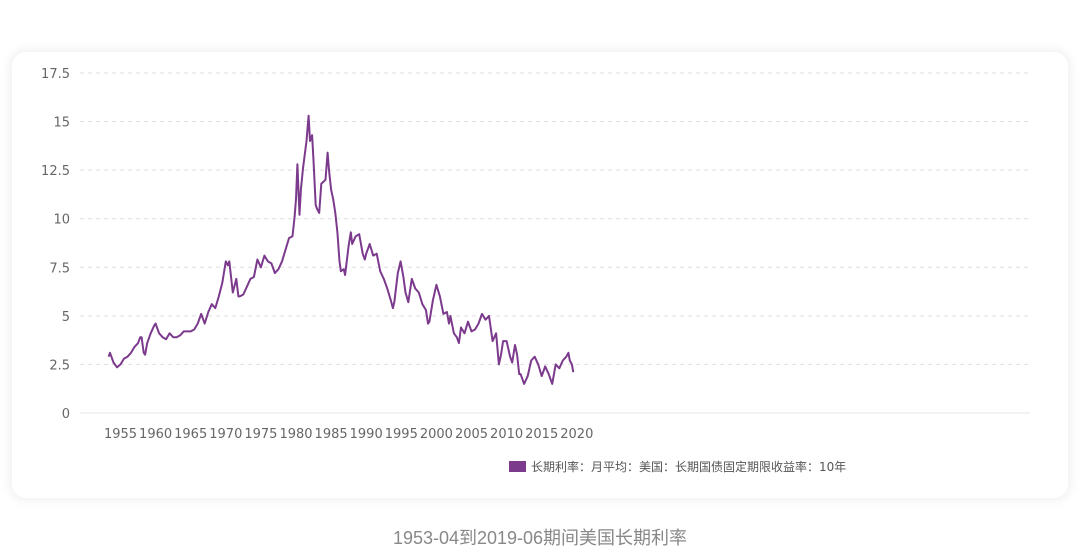  I want to click on x-tick-label: 1985, so click(331, 434).